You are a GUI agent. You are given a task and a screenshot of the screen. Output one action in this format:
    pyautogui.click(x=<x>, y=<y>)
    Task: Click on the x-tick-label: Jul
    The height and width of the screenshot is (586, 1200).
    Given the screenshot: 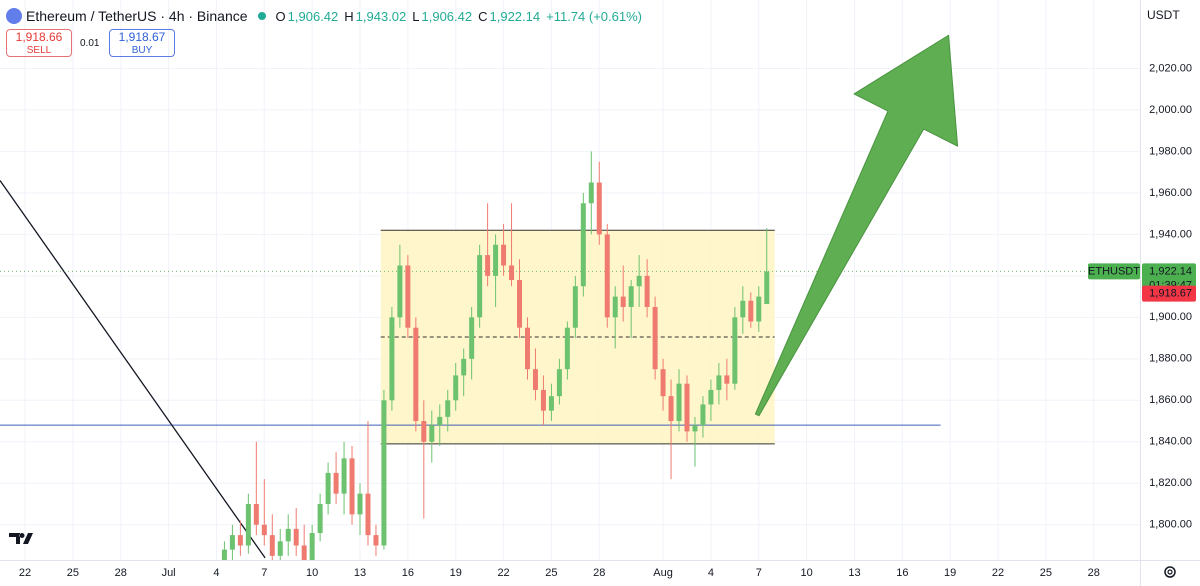 What is the action you would take?
    pyautogui.click(x=169, y=573)
    